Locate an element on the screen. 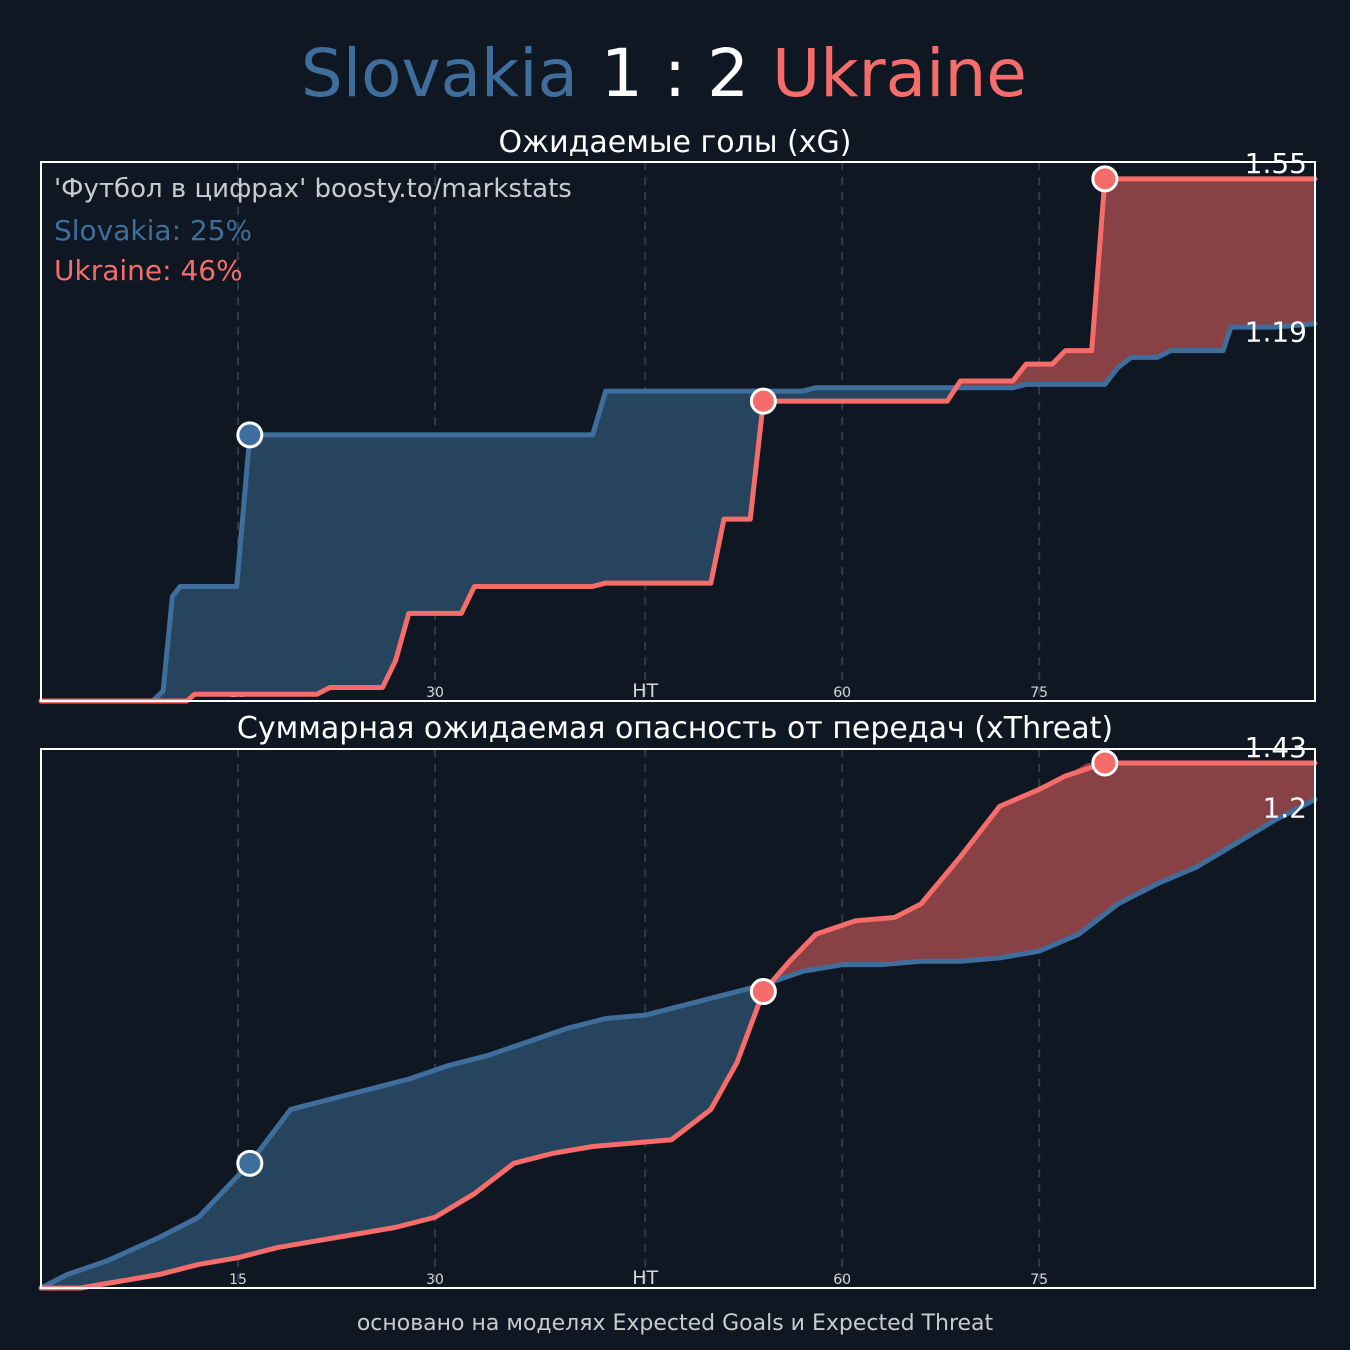 This screenshot has height=1350, width=1350. xthreat-x-tick-label: HT is located at coordinates (645, 1278).